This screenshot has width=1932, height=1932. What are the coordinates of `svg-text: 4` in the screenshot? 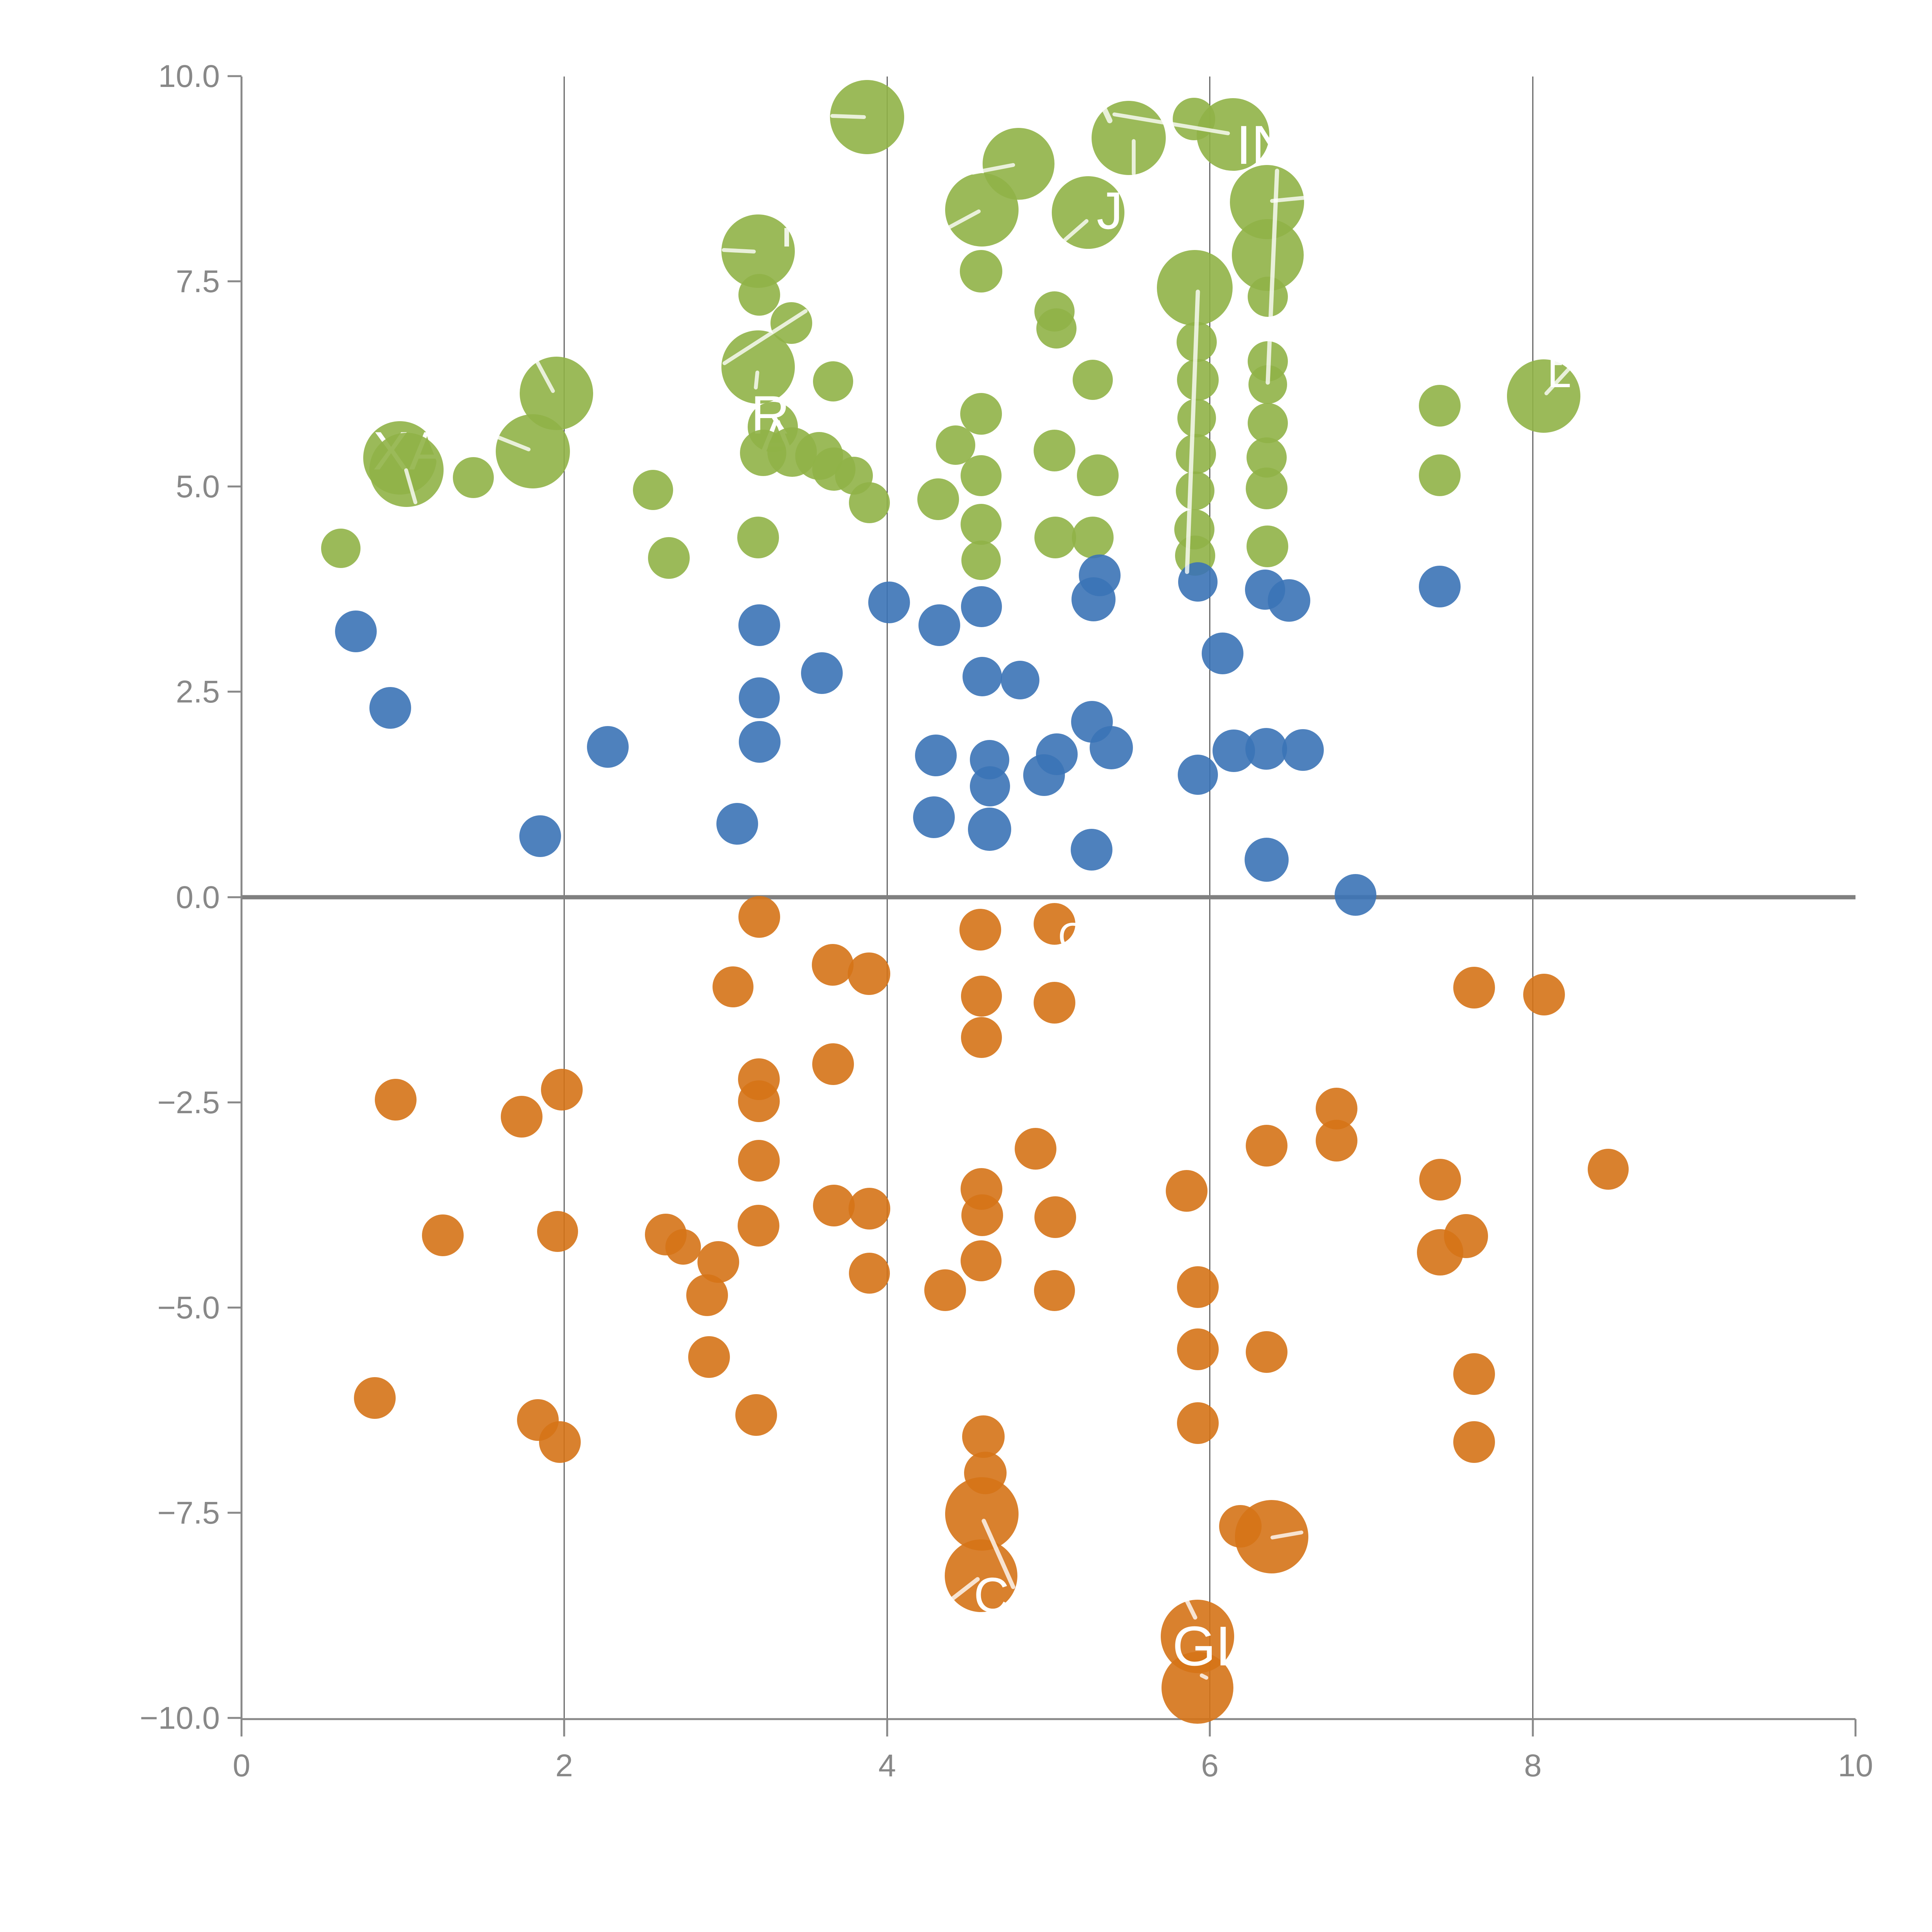 It's located at (887, 1766).